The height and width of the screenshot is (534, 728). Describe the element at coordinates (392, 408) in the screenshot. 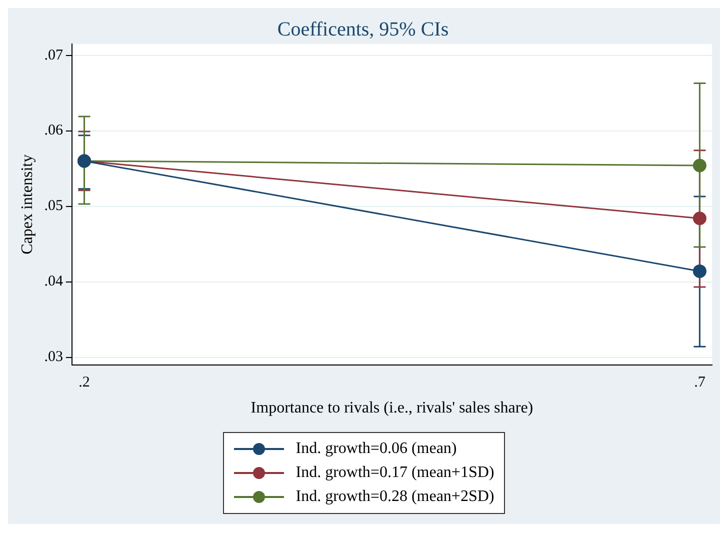

I see `x-axis-title: Importance to rivals (i.e., rivals' sales share)` at that location.